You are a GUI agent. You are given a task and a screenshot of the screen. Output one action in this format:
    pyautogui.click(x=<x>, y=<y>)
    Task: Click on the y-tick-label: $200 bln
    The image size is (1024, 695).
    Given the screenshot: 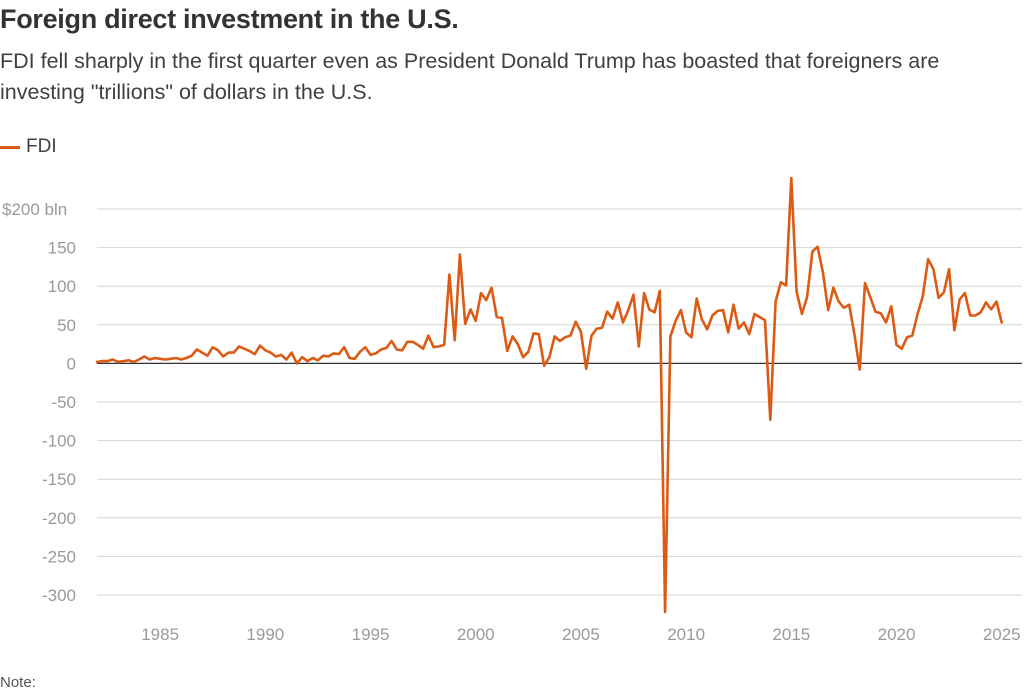 What is the action you would take?
    pyautogui.click(x=34, y=209)
    